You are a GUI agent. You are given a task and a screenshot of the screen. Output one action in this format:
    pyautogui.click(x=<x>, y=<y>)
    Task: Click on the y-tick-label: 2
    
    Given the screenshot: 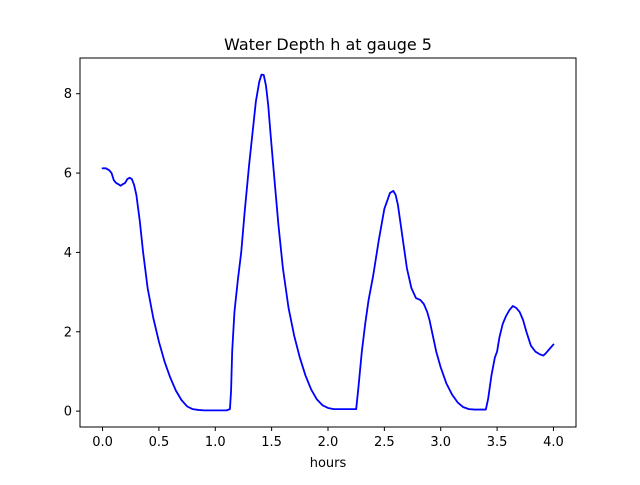 What is the action you would take?
    pyautogui.click(x=68, y=332)
    